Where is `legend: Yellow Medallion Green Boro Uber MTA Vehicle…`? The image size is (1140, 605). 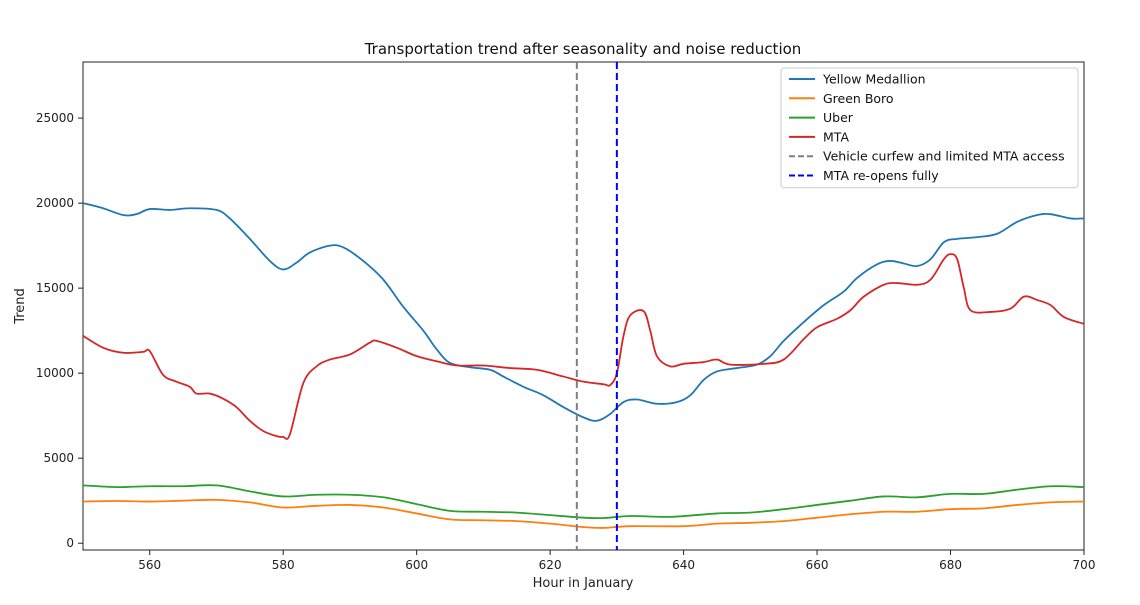
legend: Yellow Medallion Green Boro Uber MTA Vehicle… is located at coordinates (929, 128).